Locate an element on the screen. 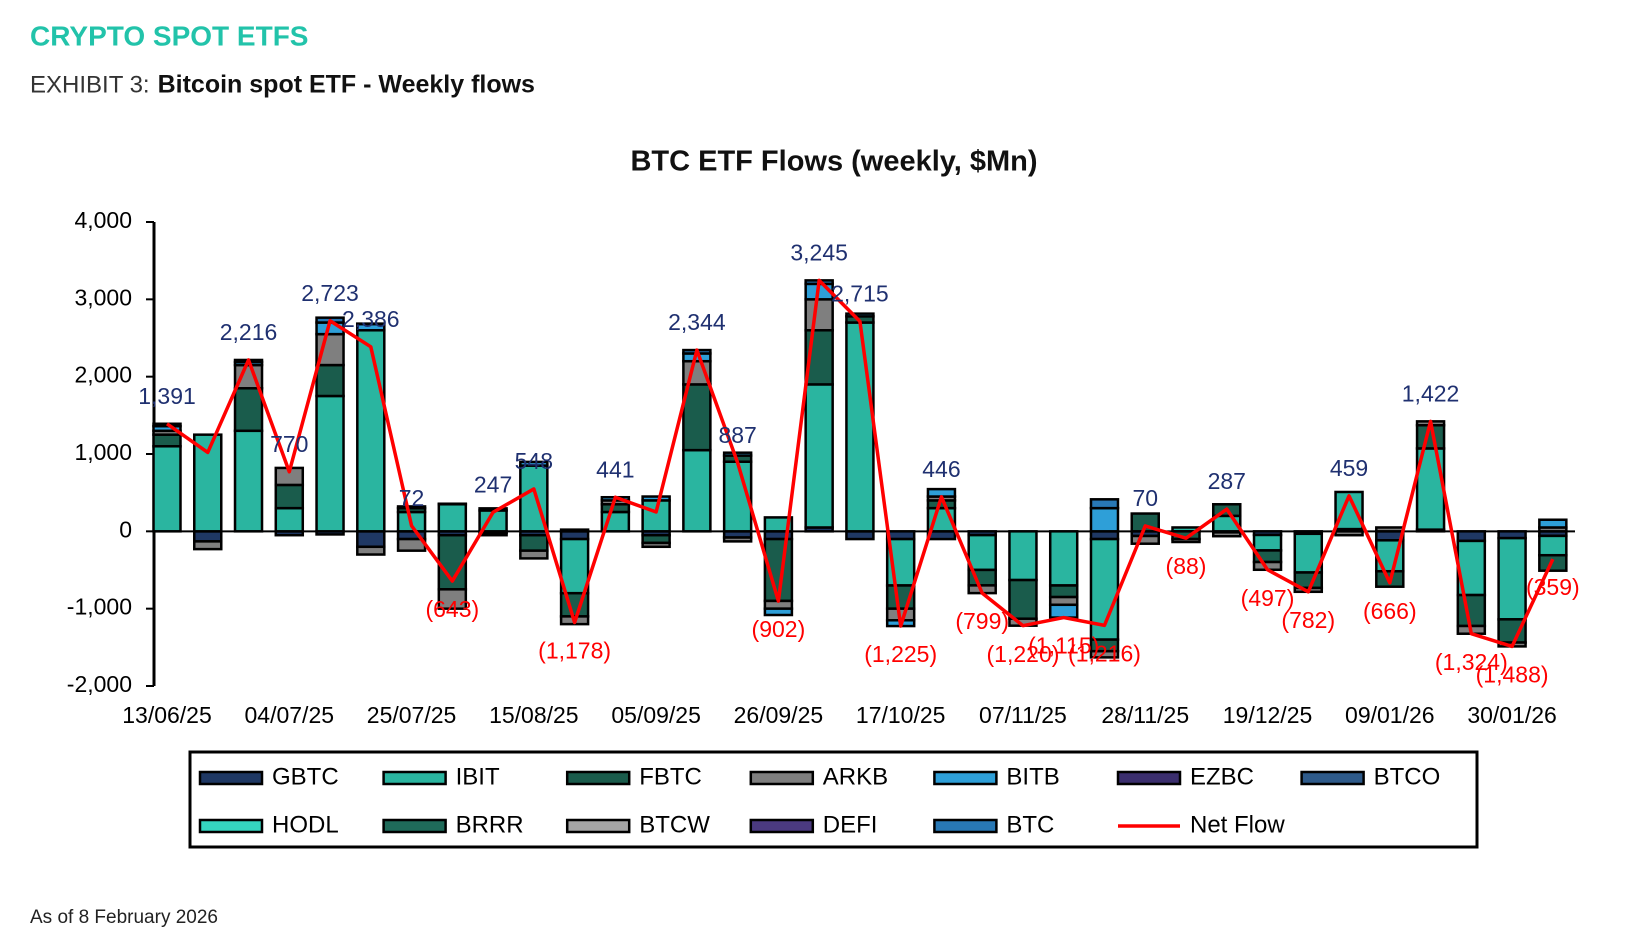 Image resolution: width=1646 pixels, height=938 pixels. x-tick-label: 09/01/26 is located at coordinates (1390, 715).